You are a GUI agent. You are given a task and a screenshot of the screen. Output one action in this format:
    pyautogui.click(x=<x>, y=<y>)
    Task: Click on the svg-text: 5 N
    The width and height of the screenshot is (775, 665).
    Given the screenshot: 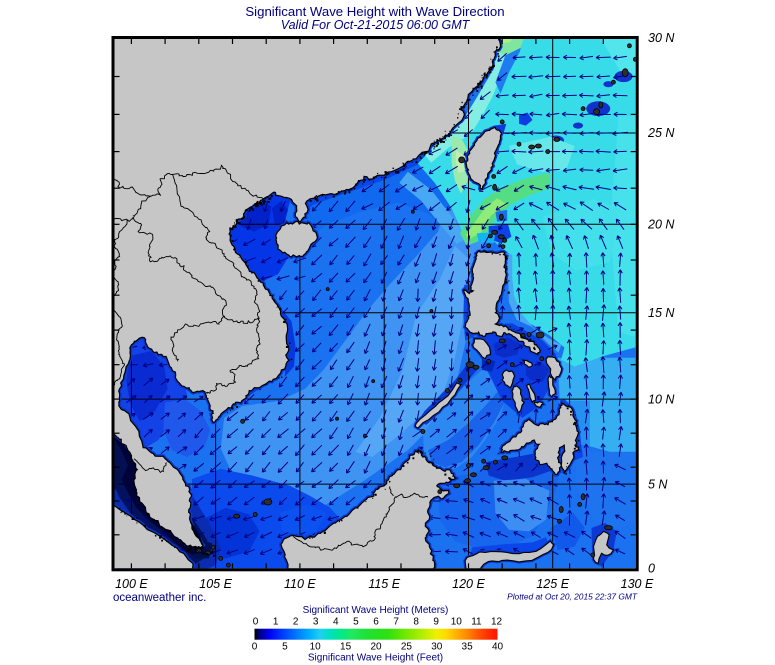 What is the action you would take?
    pyautogui.click(x=658, y=484)
    